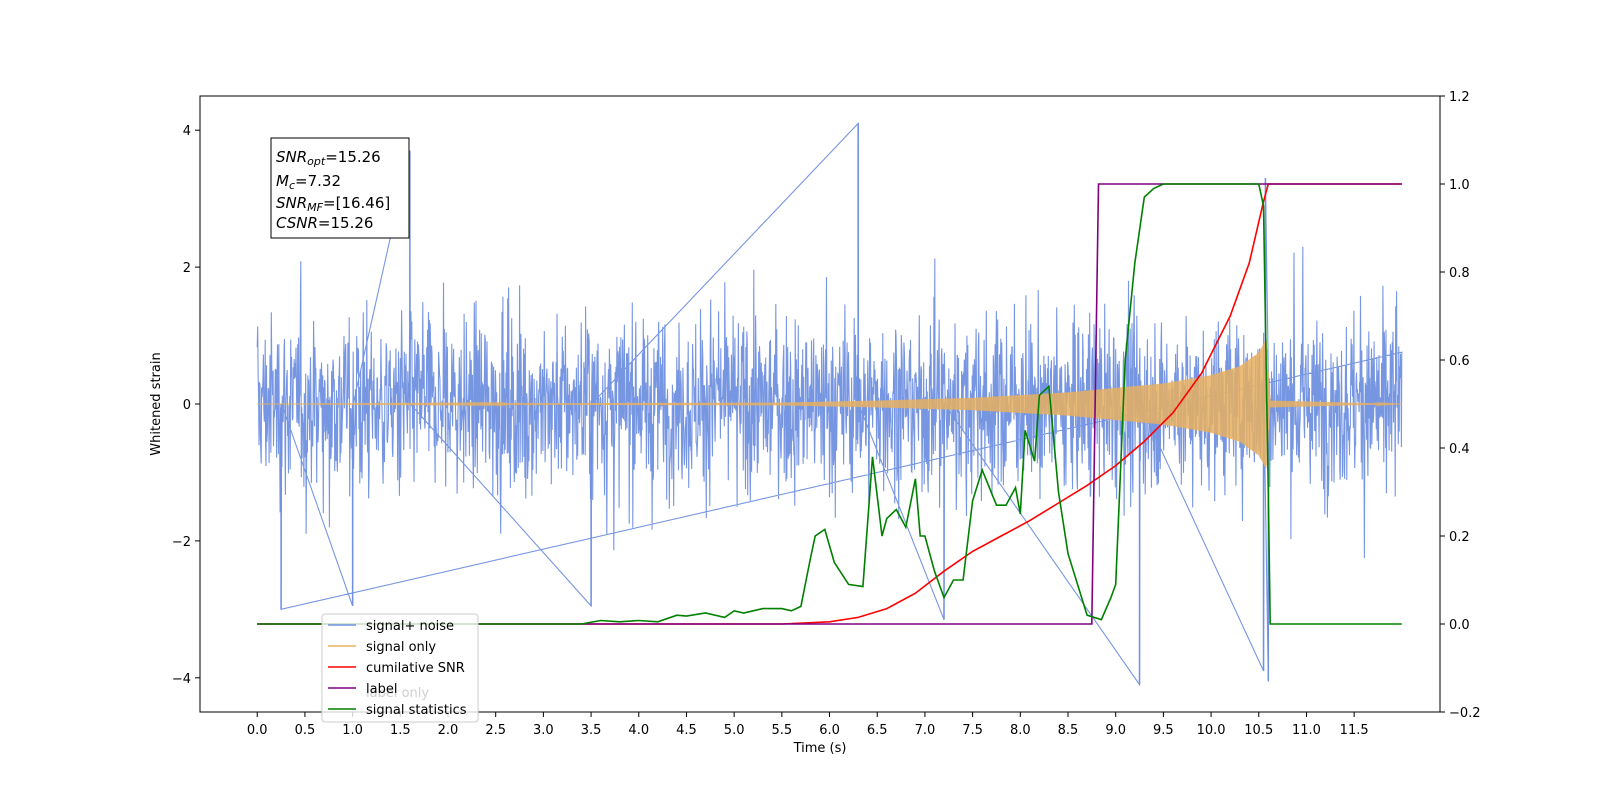  I want to click on x-tick-label: 6.0, so click(829, 730).